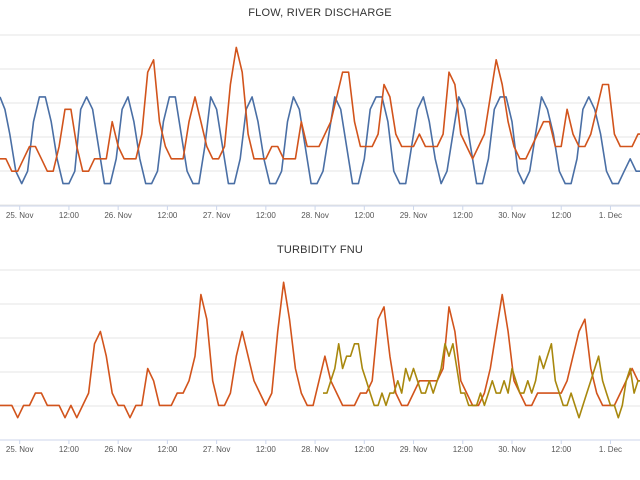 The image size is (640, 480). I want to click on chart-title-turbidity: TURBIDITY FNU, so click(320, 250).